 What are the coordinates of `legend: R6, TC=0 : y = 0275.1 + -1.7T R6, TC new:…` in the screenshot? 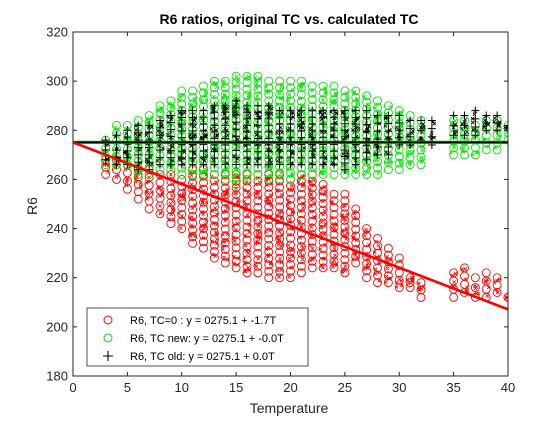 It's located at (197, 337).